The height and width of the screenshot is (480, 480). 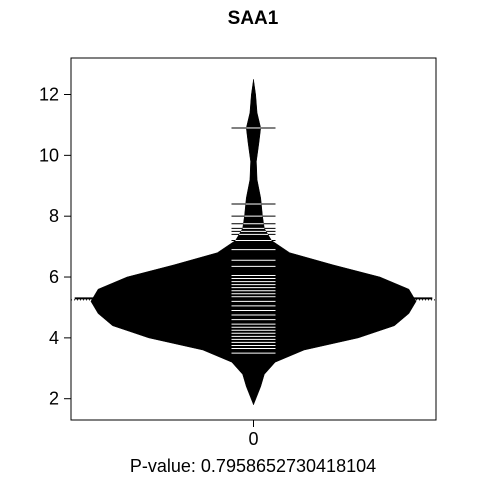 What do you see at coordinates (49, 155) in the screenshot?
I see `y-tick-label-10: 10` at bounding box center [49, 155].